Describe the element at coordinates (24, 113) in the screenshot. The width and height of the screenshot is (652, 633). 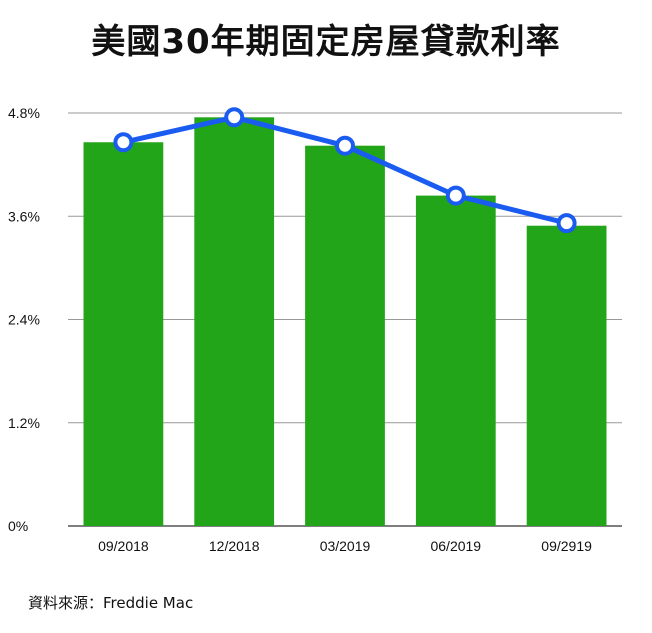
I see `y-tick-label: 4.8%` at that location.